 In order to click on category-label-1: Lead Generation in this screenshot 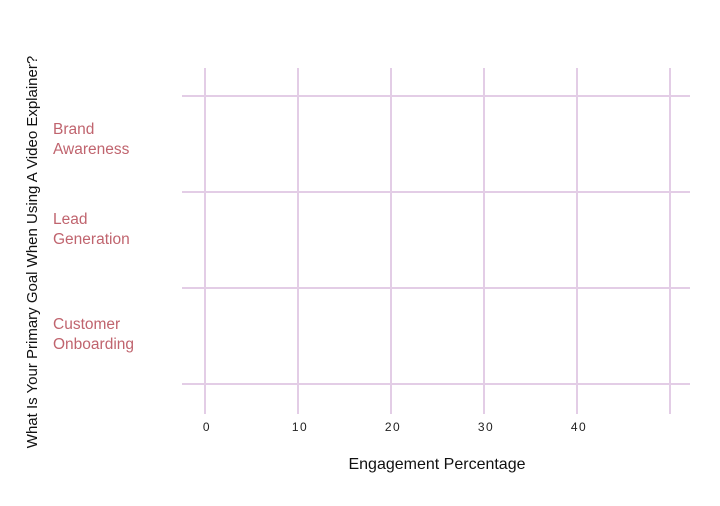, I will do `click(91, 229)`.